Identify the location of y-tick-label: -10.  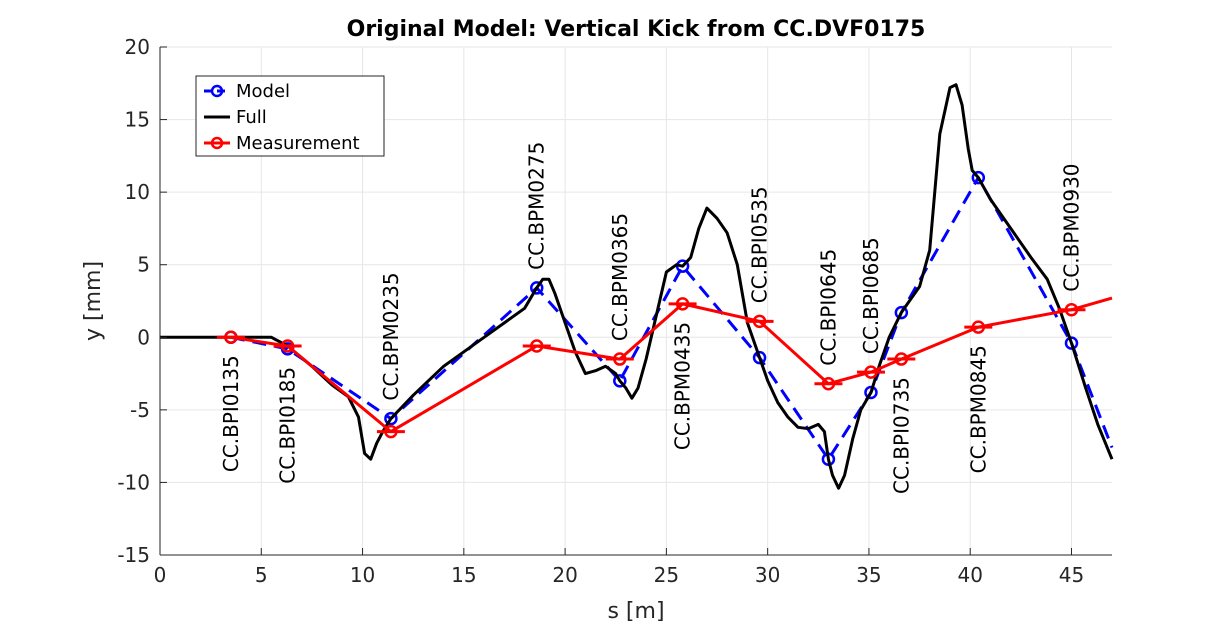
(133, 482).